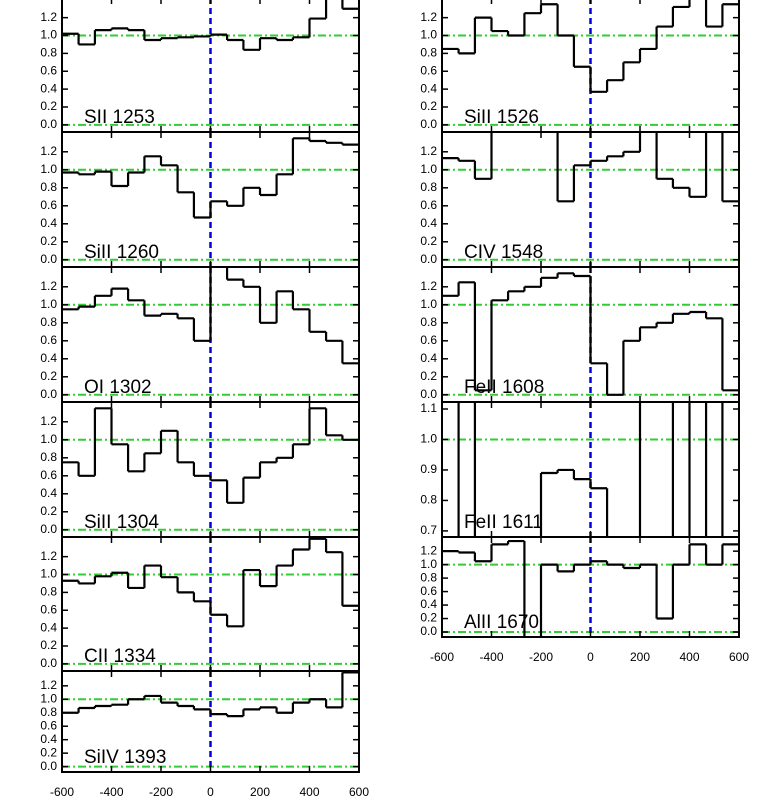 The image size is (761, 807). What do you see at coordinates (504, 387) in the screenshot?
I see `line-label: FeII 1608` at bounding box center [504, 387].